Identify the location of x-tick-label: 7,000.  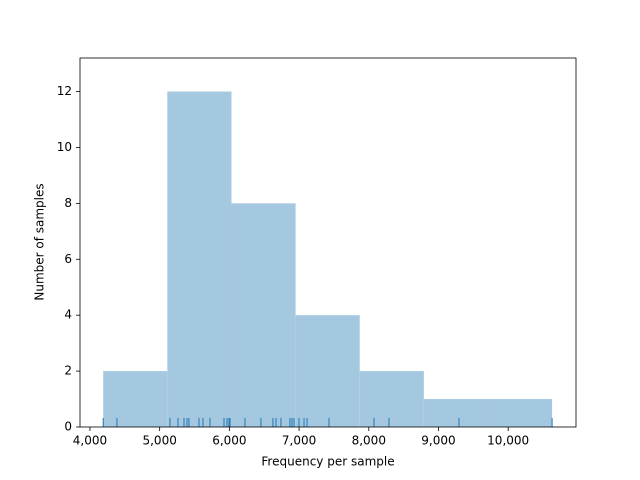
(299, 441).